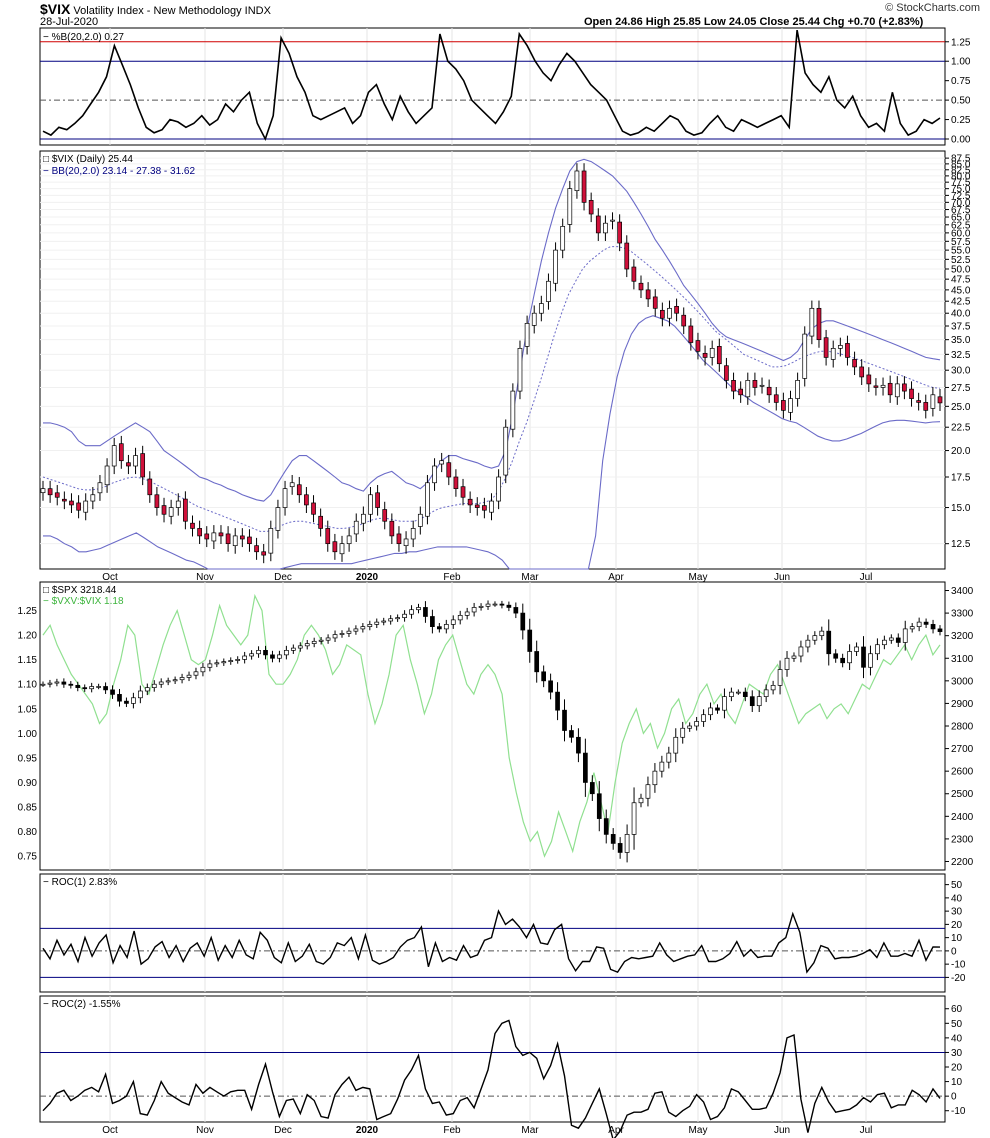 The width and height of the screenshot is (990, 1138). What do you see at coordinates (957, 938) in the screenshot?
I see `roc1-tick-label: 10` at bounding box center [957, 938].